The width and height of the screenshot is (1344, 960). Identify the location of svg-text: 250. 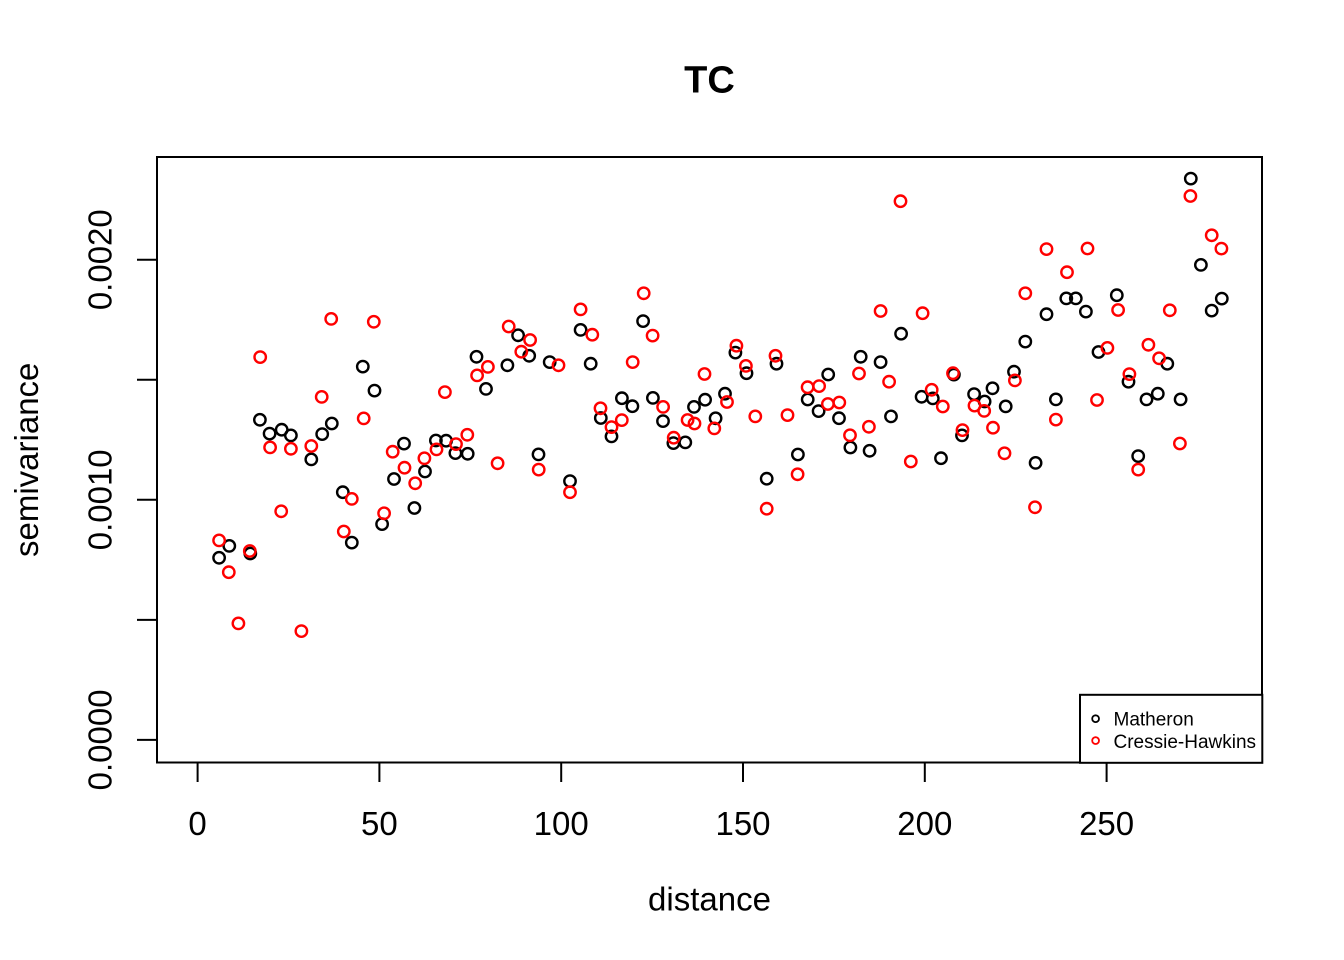
(1106, 823).